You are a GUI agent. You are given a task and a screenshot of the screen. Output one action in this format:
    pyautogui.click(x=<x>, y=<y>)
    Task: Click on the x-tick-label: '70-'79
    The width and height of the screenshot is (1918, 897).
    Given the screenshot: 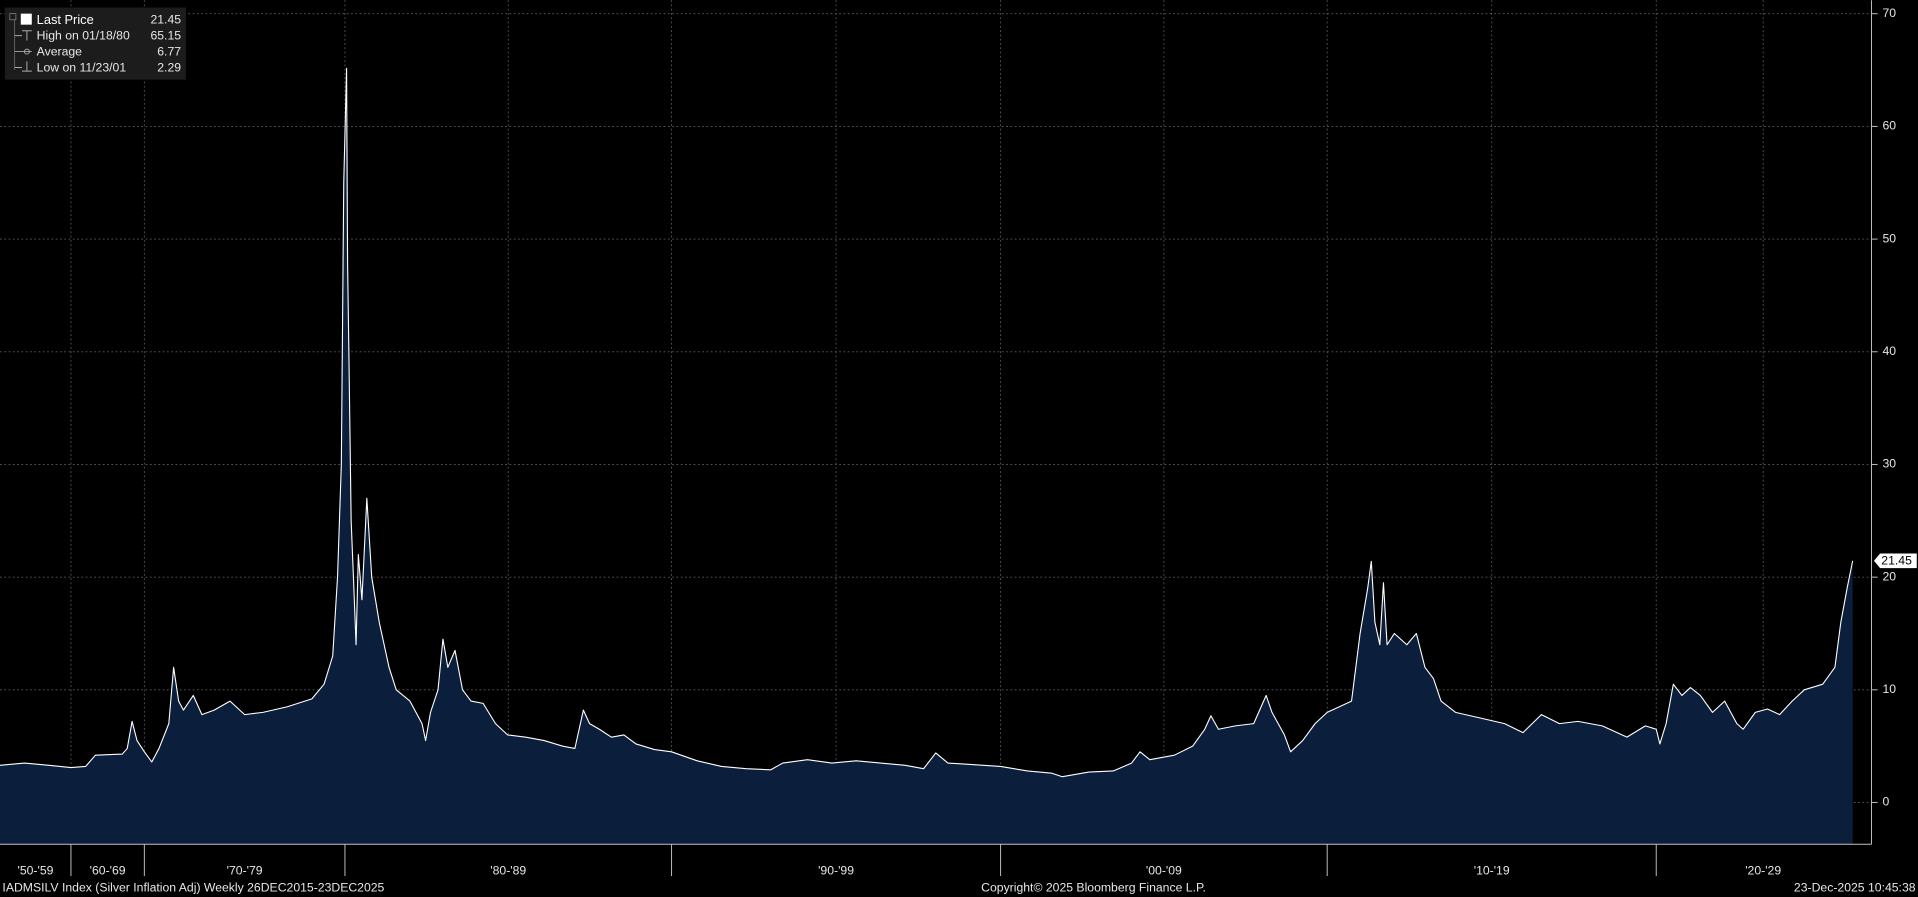 What is the action you would take?
    pyautogui.click(x=245, y=870)
    